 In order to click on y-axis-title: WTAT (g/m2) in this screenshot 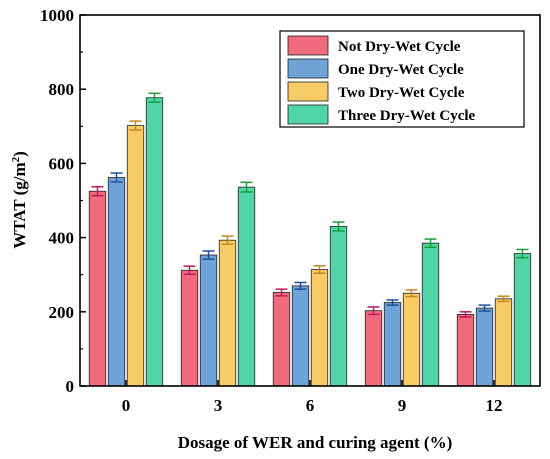, I will do `click(19, 200)`.